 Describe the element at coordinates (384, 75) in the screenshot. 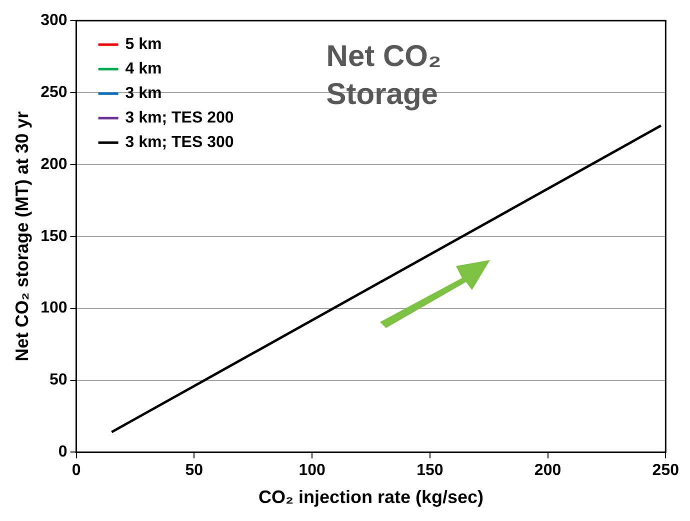

I see `annotation: Net CO₂ Storage` at that location.